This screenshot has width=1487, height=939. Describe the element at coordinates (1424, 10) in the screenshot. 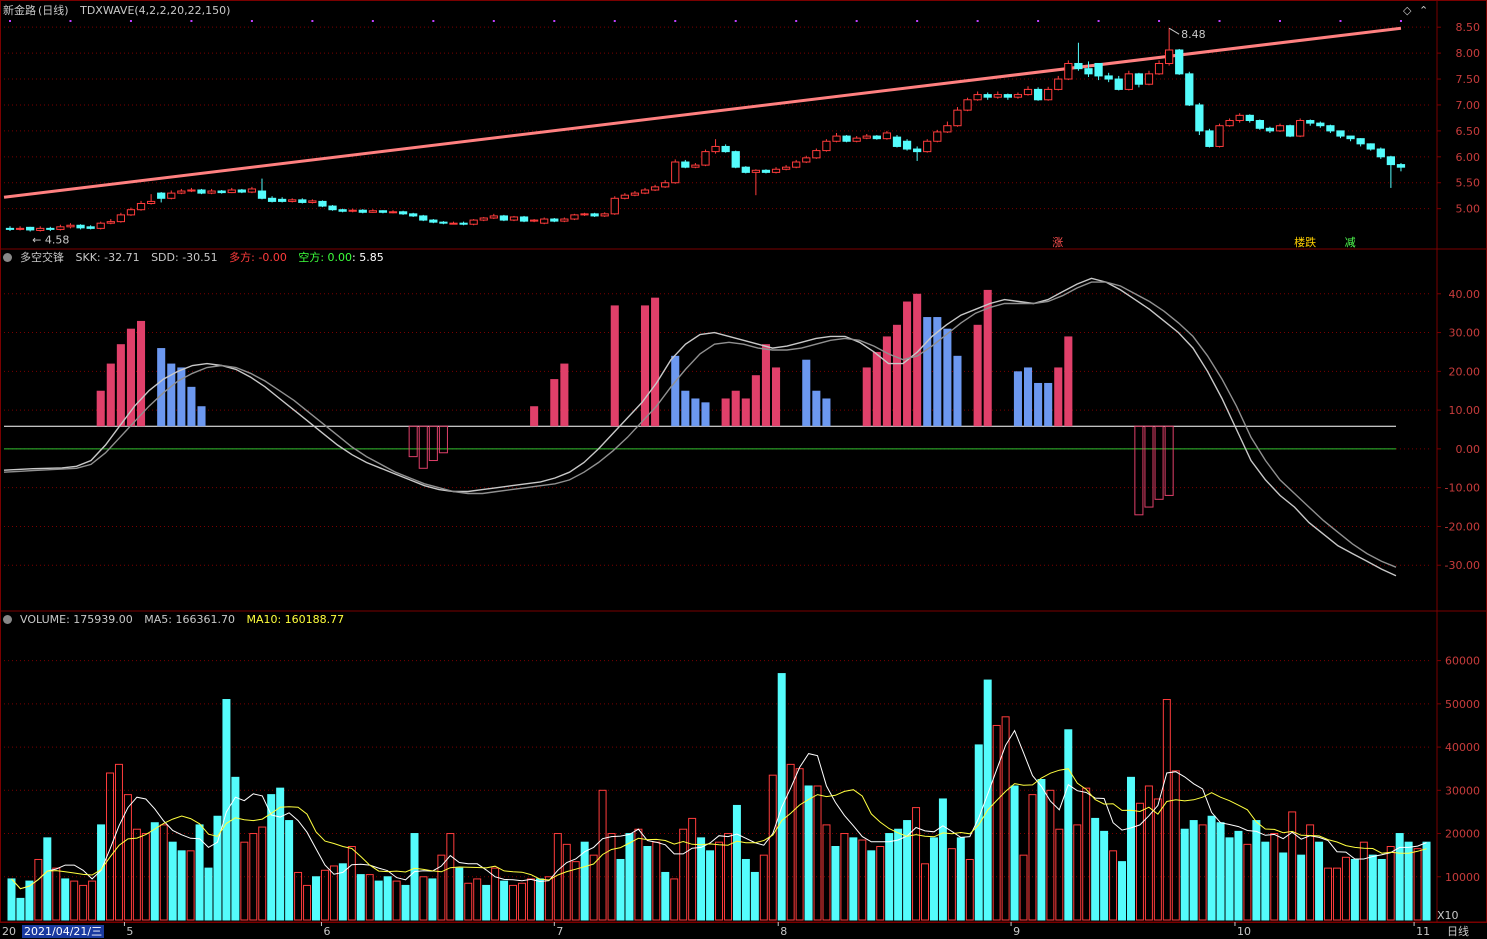

I see `chevron-icon: ⌃` at that location.